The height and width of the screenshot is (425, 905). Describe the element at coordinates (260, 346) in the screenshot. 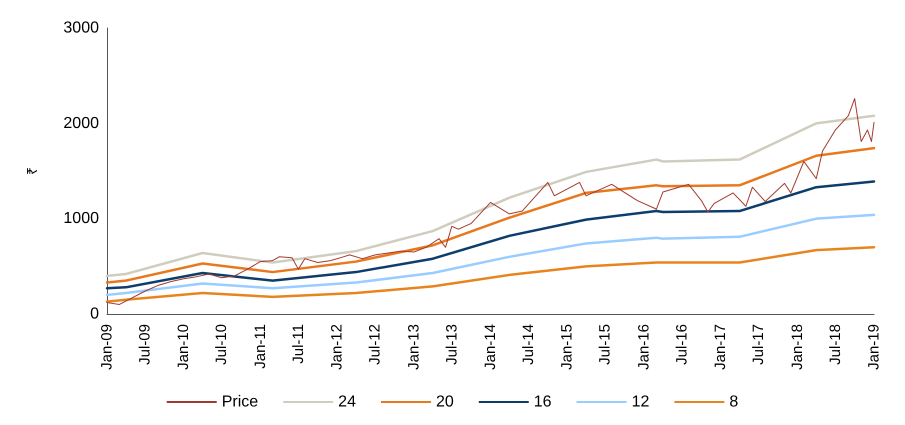

I see `x-tick-label: Jan-11` at that location.